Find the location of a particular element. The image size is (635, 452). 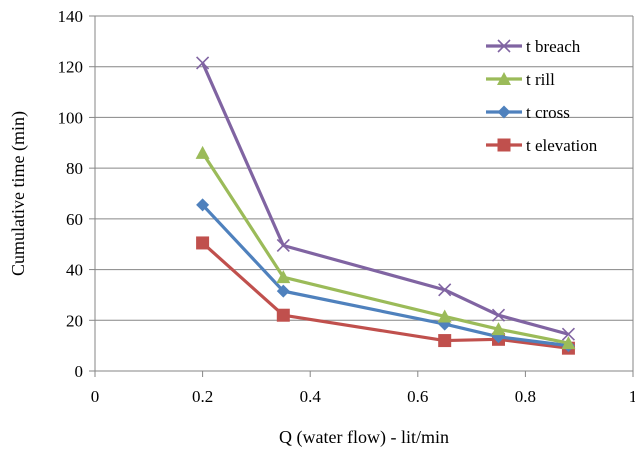

legend-label: t cross is located at coordinates (548, 112).